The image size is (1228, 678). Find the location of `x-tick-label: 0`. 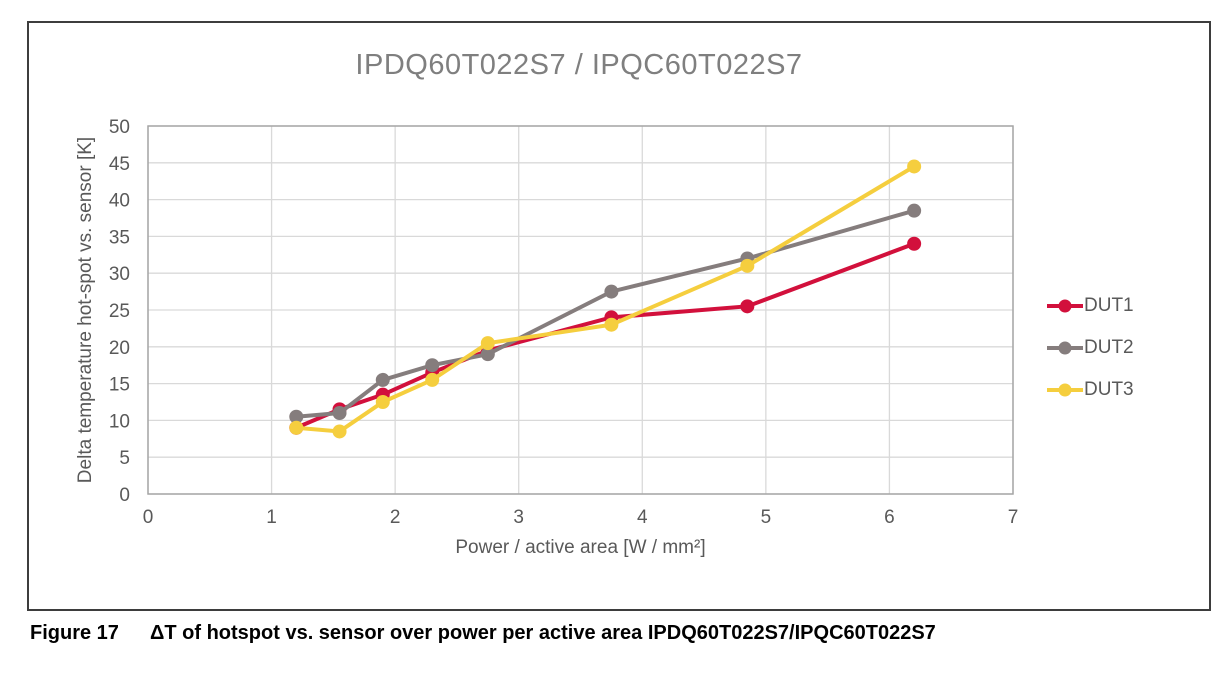

x-tick-label: 0 is located at coordinates (148, 517).